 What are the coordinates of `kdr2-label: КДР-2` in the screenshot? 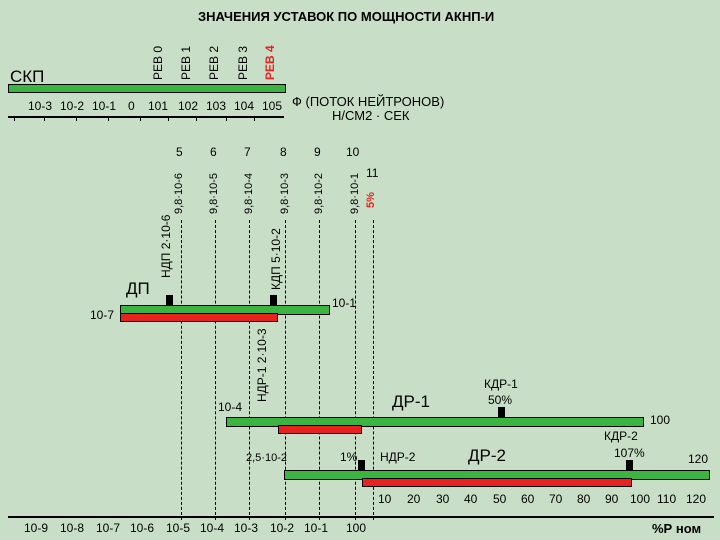 It's located at (621, 436).